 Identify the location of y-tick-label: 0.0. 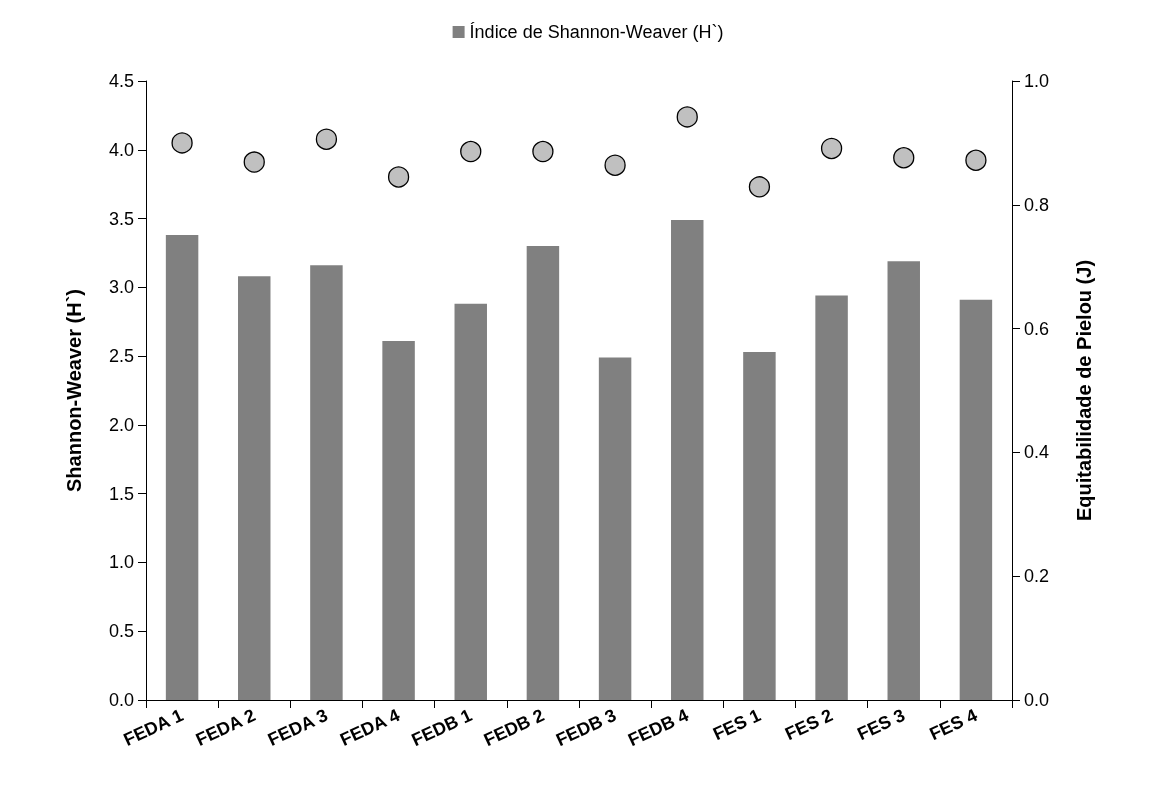
(121, 700).